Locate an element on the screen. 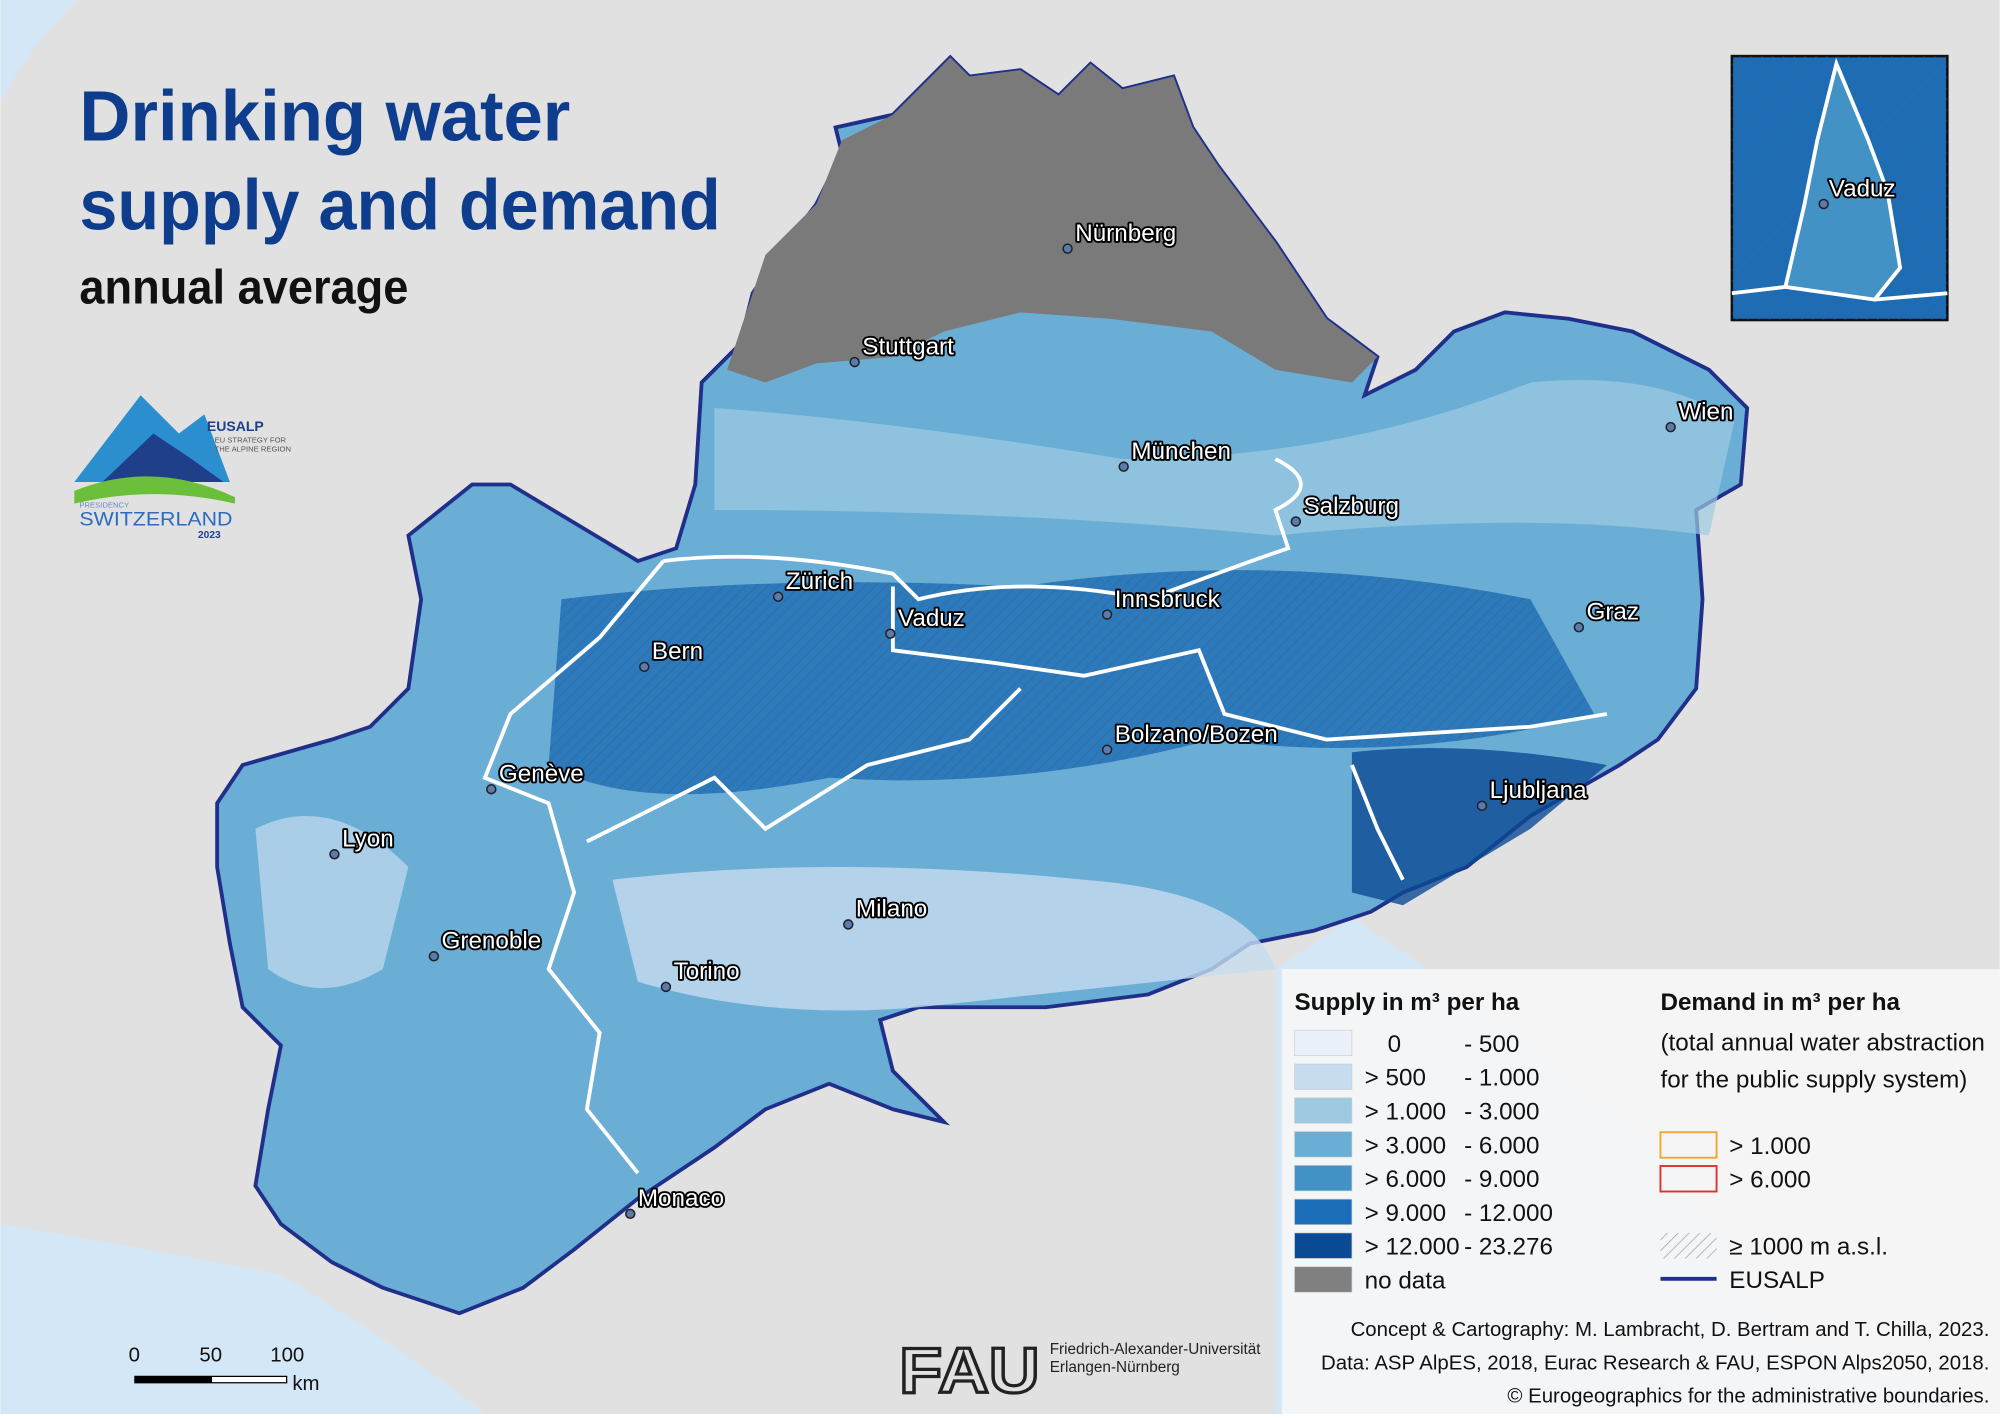  title: Drinking water is located at coordinates (324, 116).